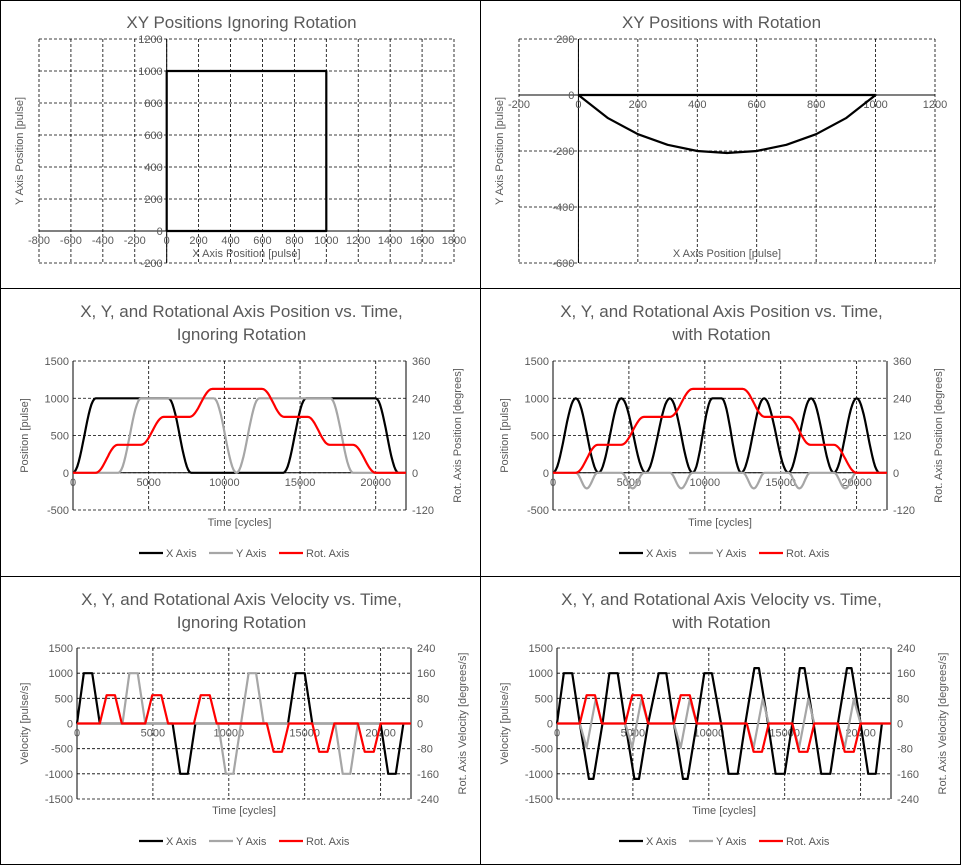  Describe the element at coordinates (428, 775) in the screenshot. I see `y2-tick-label: -160` at that location.